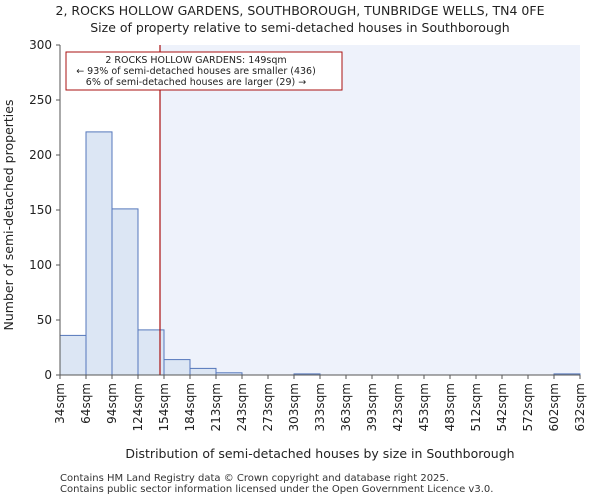 The width and height of the screenshot is (600, 500). Describe the element at coordinates (242, 407) in the screenshot. I see `x-tick-label: 243sqm` at that location.